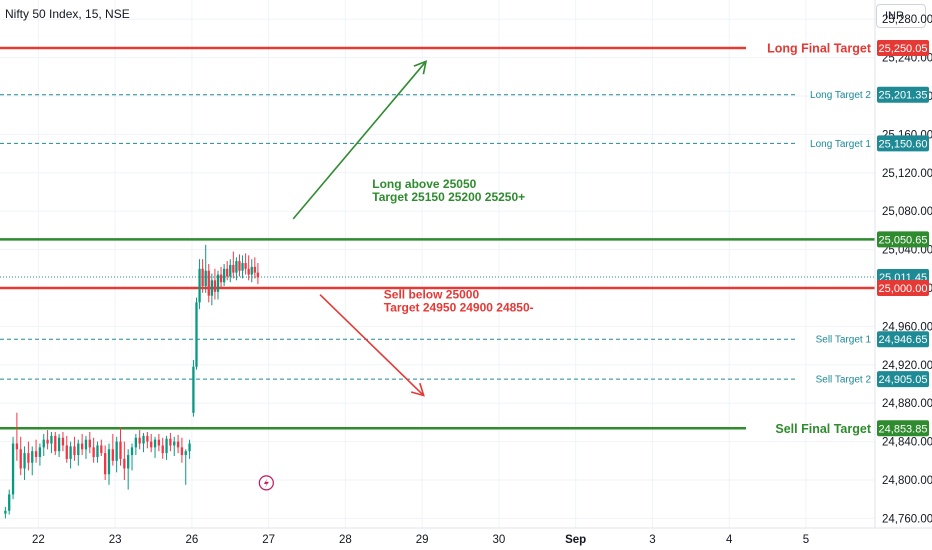 This screenshot has width=932, height=550. What do you see at coordinates (907, 251) in the screenshot?
I see `y-tick-label: 25,040.00` at bounding box center [907, 251].